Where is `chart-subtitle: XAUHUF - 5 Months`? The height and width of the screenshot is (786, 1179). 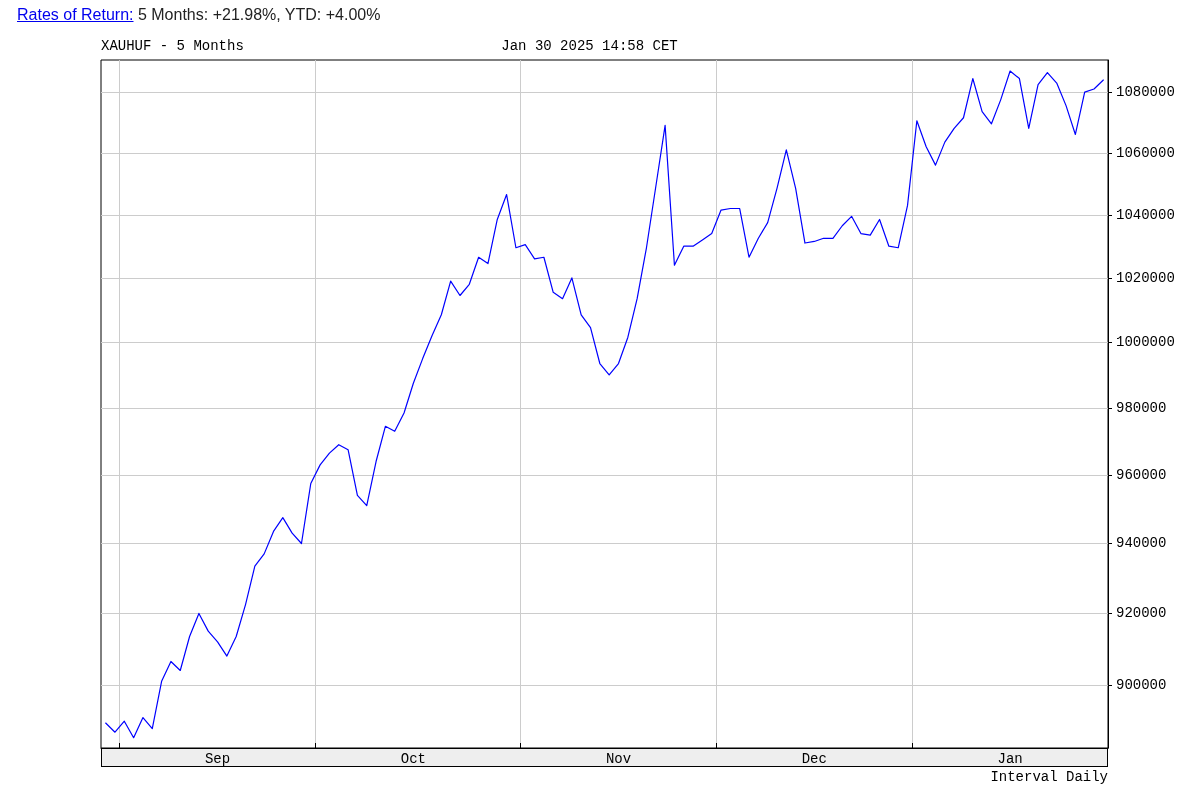 chart-subtitle: XAUHUF - 5 Months is located at coordinates (172, 46).